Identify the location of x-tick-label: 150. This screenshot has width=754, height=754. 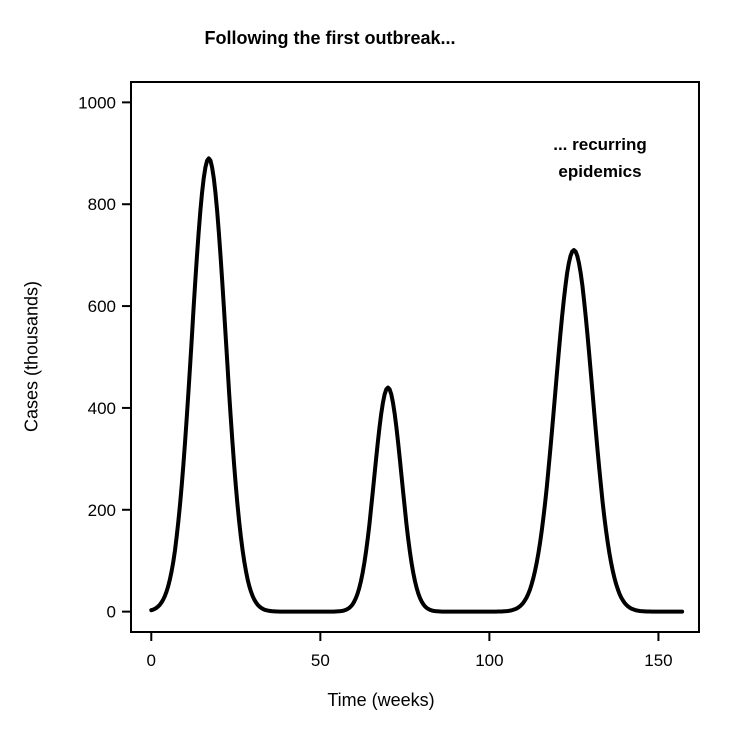
(658, 660).